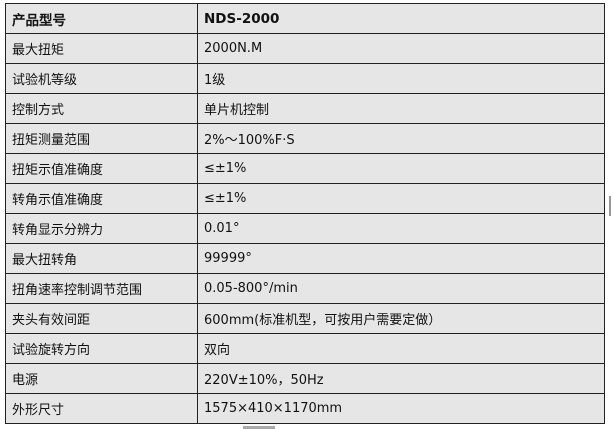 The image size is (613, 429). I want to click on spec-value: 2000N.M, so click(401, 48).